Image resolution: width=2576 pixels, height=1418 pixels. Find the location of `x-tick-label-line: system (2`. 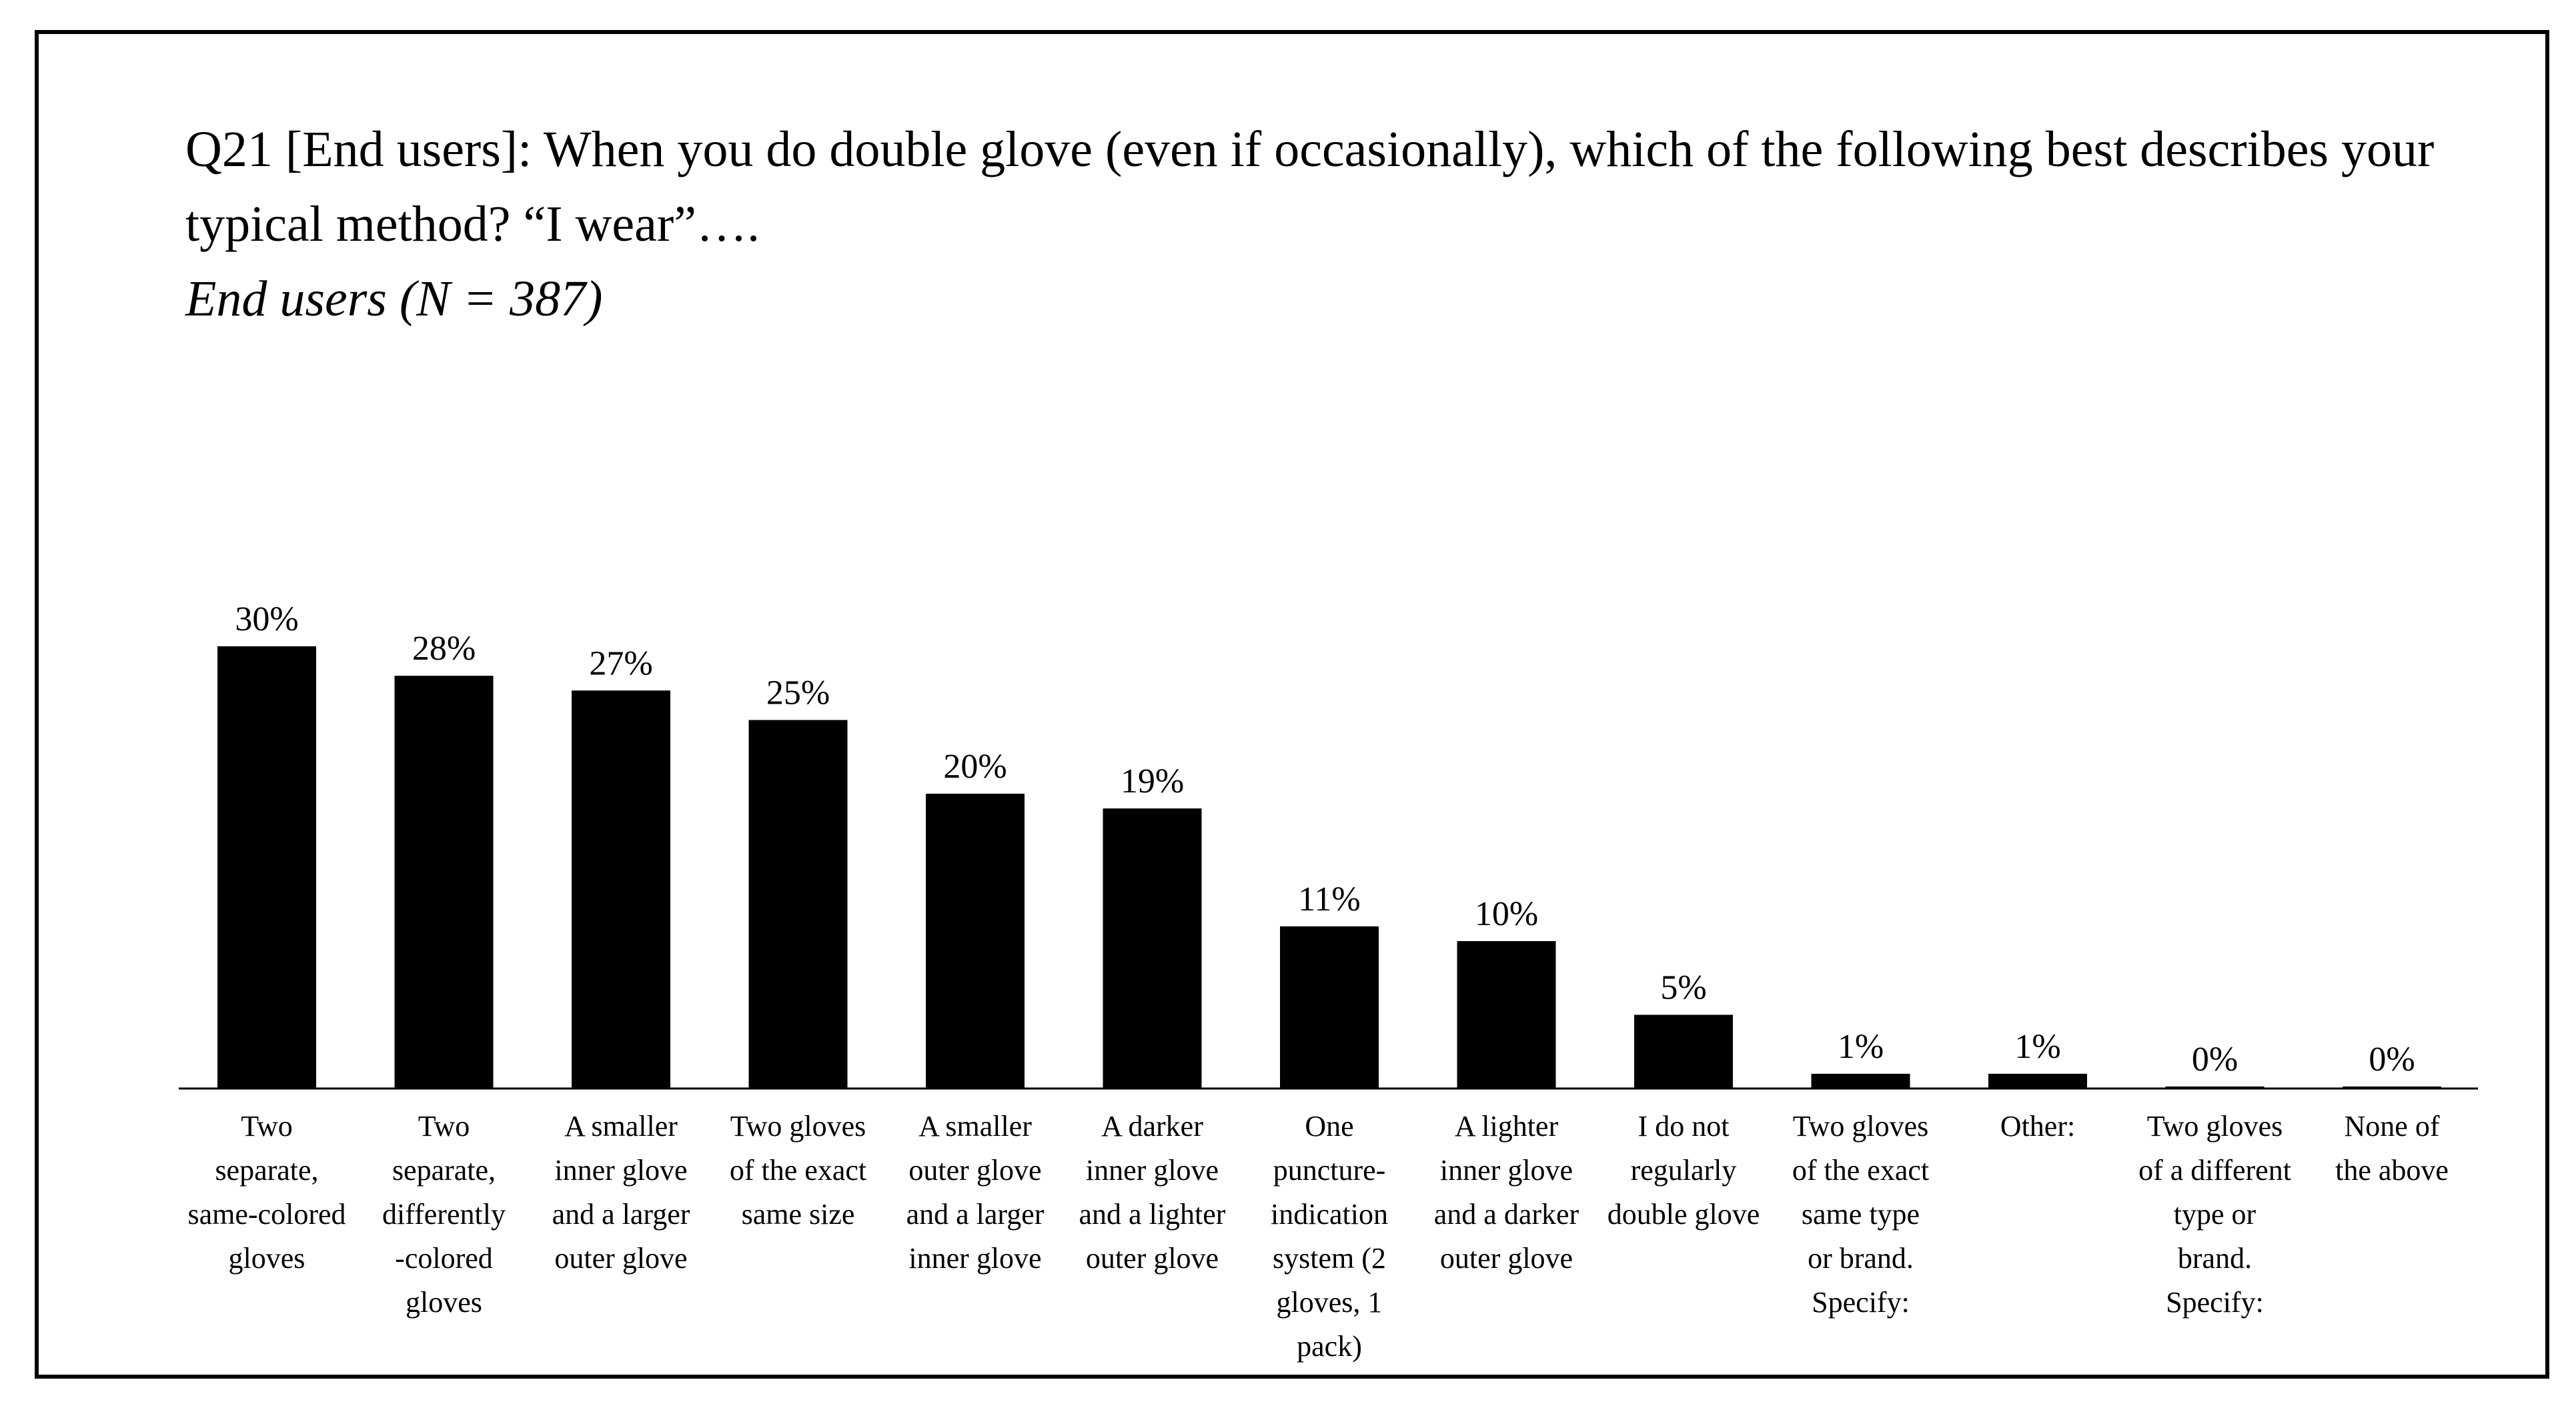

x-tick-label-line: system (2 is located at coordinates (1330, 1258).